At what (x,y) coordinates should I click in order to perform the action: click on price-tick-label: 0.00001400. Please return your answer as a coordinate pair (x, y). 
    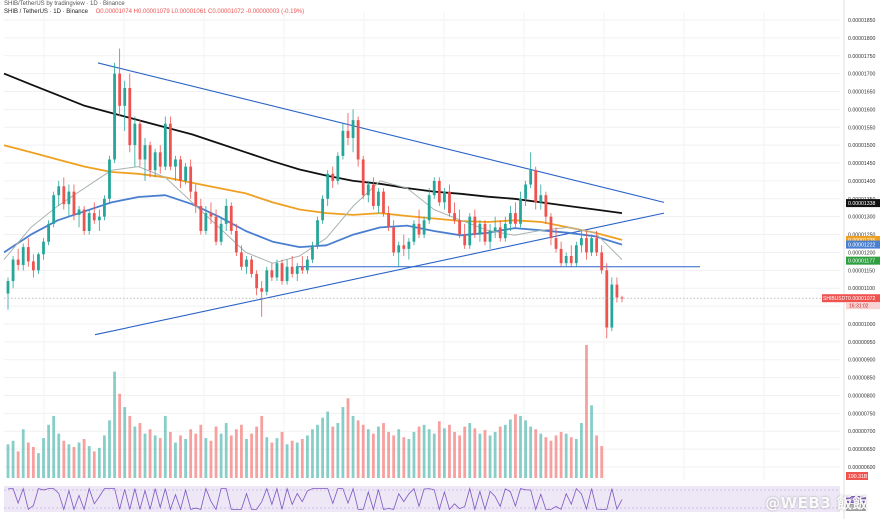
    Looking at the image, I should click on (862, 182).